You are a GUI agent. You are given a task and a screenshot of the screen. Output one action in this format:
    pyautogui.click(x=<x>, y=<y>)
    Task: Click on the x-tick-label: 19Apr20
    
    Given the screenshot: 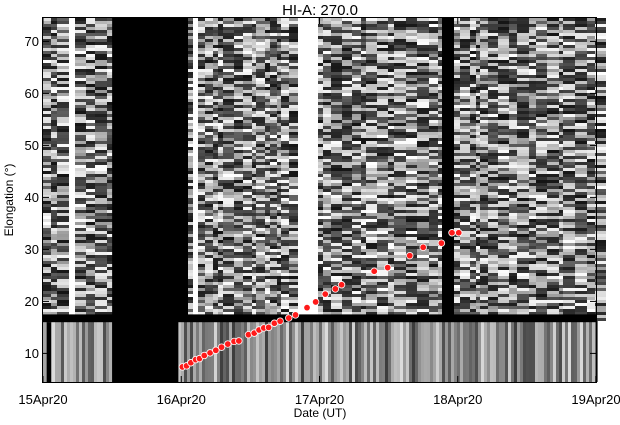 What is the action you would take?
    pyautogui.click(x=595, y=399)
    